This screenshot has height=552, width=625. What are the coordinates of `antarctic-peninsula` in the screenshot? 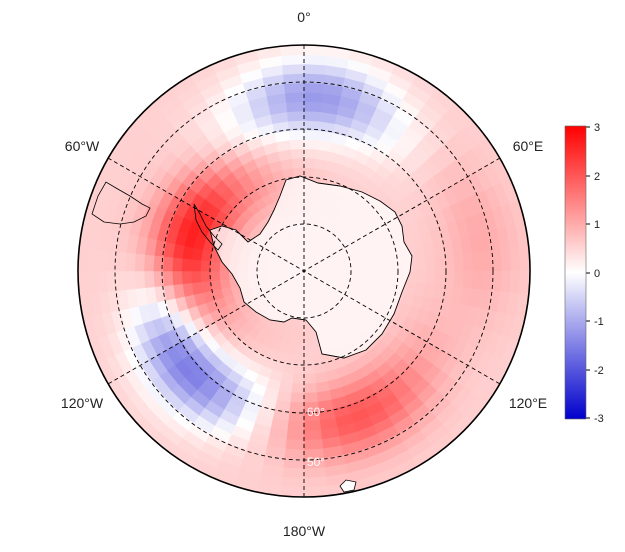 It's located at (208, 227).